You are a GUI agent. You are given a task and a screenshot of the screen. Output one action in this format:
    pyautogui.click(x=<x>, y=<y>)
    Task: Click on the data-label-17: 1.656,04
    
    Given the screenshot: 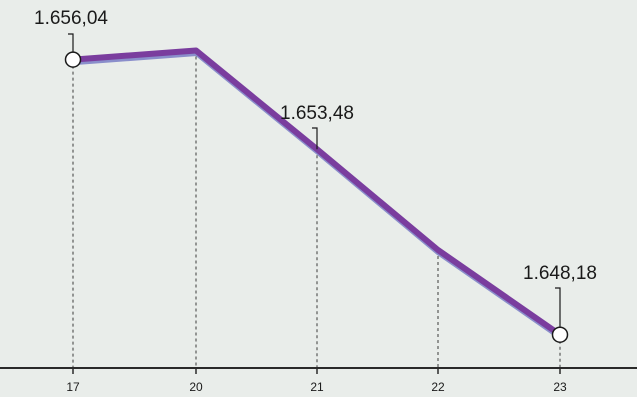 What is the action you would take?
    pyautogui.click(x=71, y=18)
    